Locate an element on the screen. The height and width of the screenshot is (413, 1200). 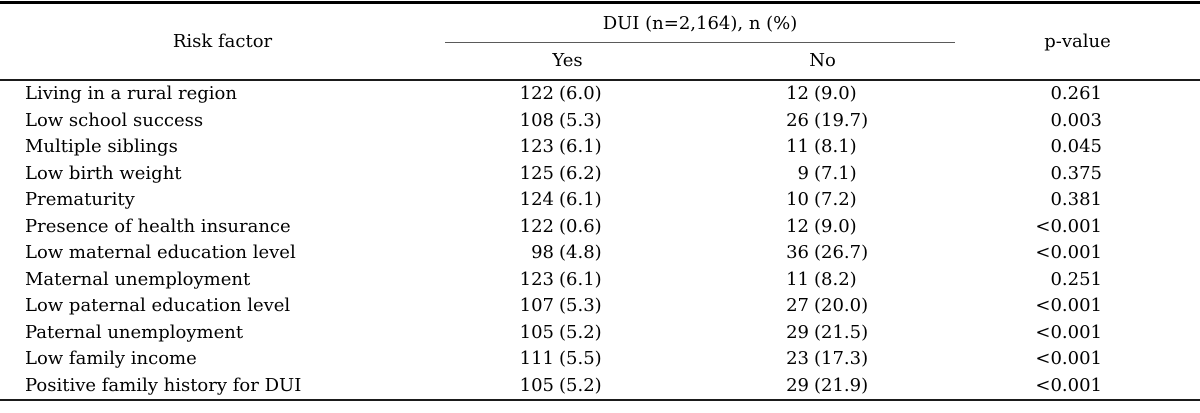
dui-yes-cell: 111 (5.5) is located at coordinates (567, 359).